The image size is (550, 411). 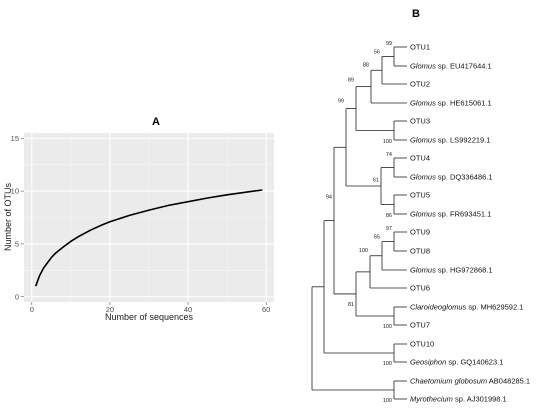 What do you see at coordinates (422, 344) in the screenshot?
I see `leaf-label-OTU10: OTU10` at bounding box center [422, 344].